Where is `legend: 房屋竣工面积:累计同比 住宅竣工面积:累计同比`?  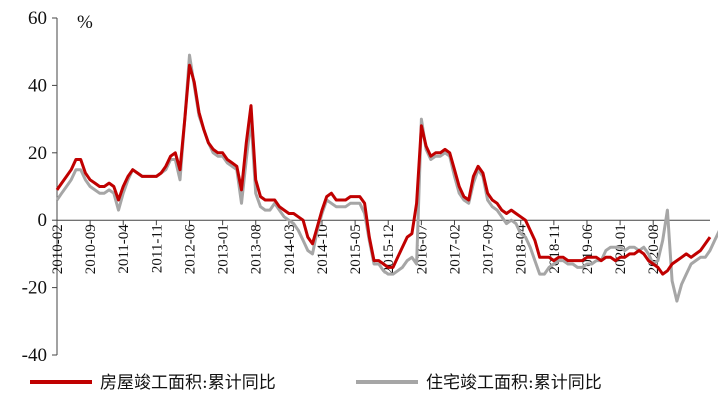 legend: 房屋竣工面积:累计同比 住宅竣工面积:累计同比 is located at coordinates (316, 383).